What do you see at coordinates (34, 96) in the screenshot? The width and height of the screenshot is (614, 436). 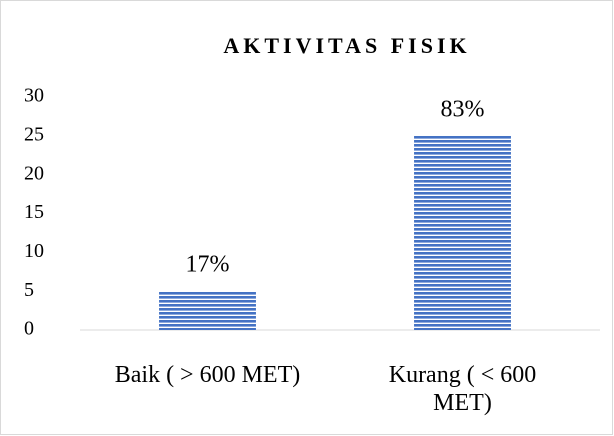 I see `y-tick-label: 30` at bounding box center [34, 96].